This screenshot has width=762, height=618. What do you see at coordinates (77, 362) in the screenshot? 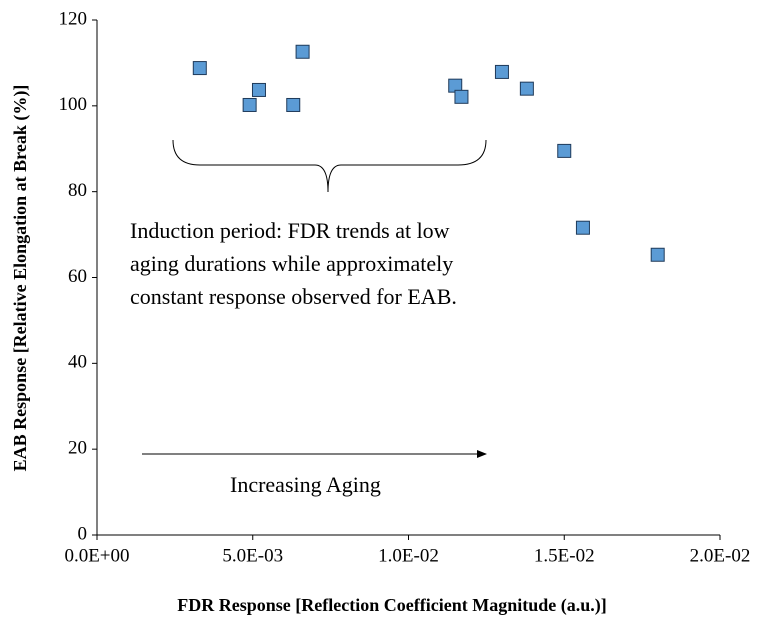
I see `y-tick-label: 40` at bounding box center [77, 362].